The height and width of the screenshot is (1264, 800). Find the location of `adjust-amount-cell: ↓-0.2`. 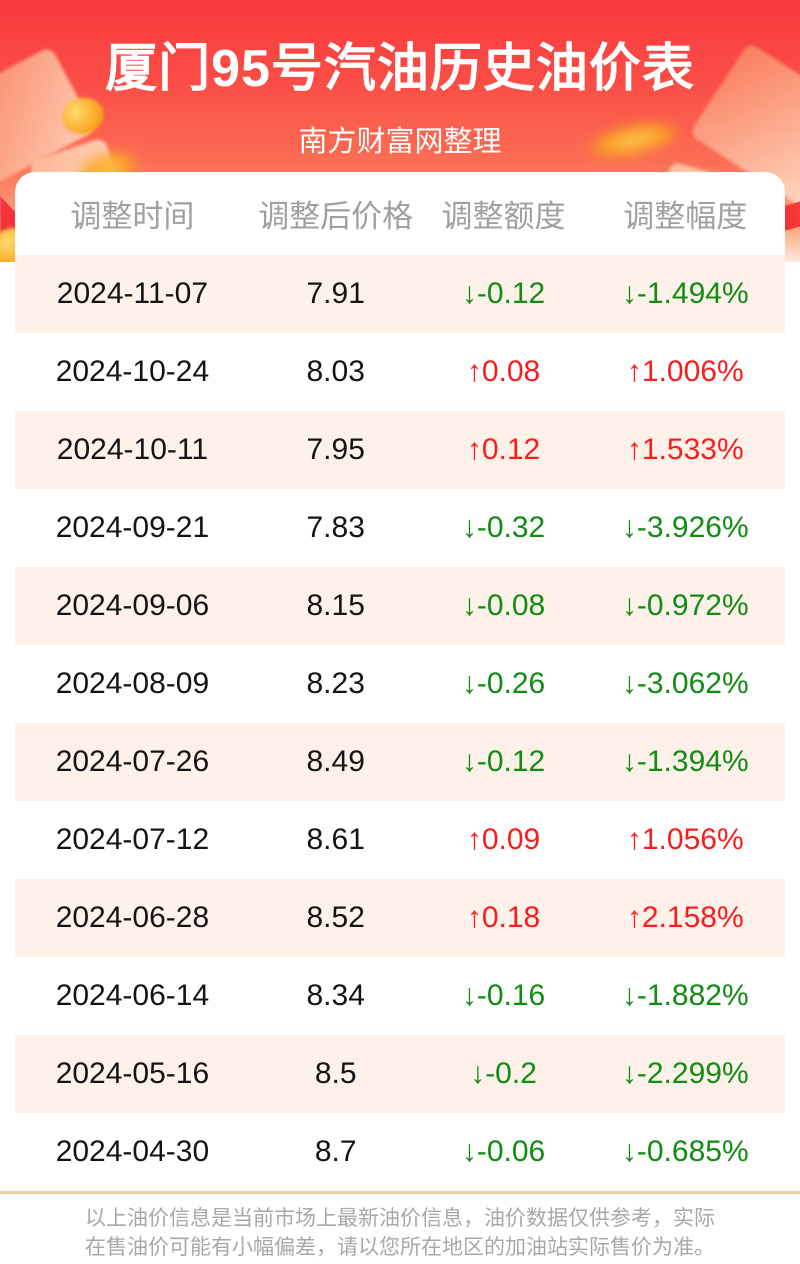

adjust-amount-cell: ↓-0.2 is located at coordinates (503, 1073).